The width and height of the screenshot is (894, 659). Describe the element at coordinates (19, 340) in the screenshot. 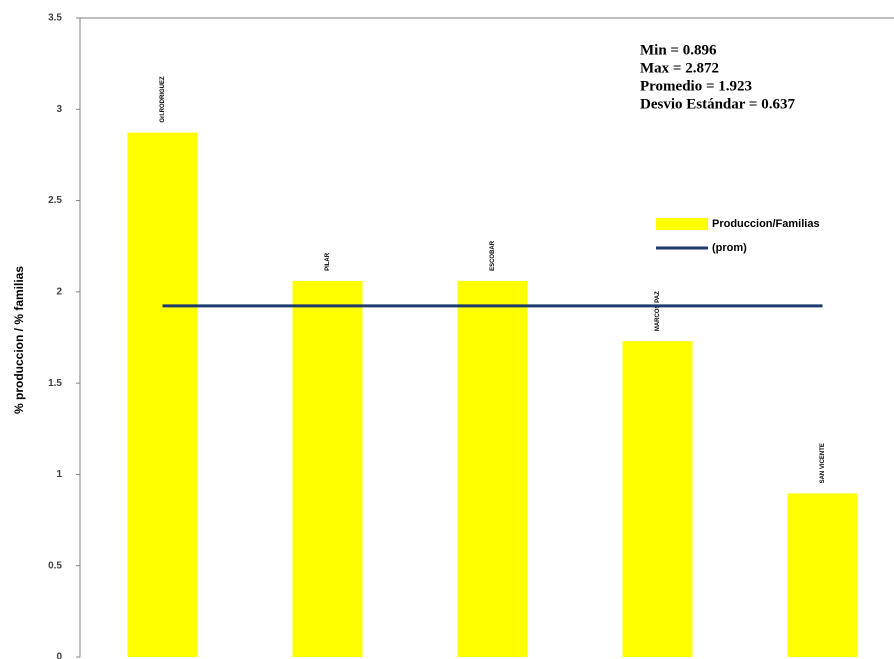

I see `y-axis-label: % produccion / % familias` at that location.